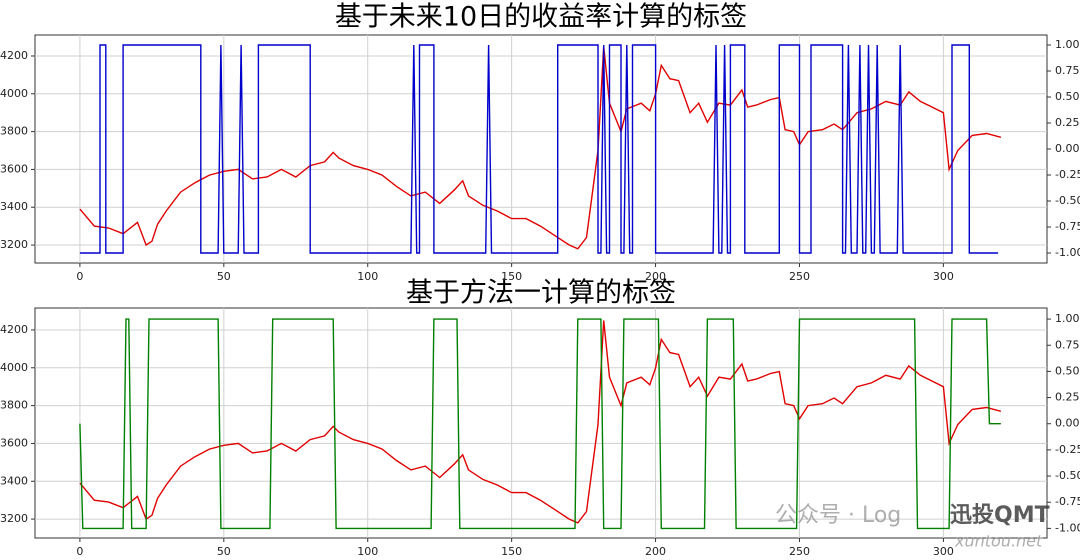  Describe the element at coordinates (838, 515) in the screenshot. I see `watermark: 公众号 · Log` at that location.